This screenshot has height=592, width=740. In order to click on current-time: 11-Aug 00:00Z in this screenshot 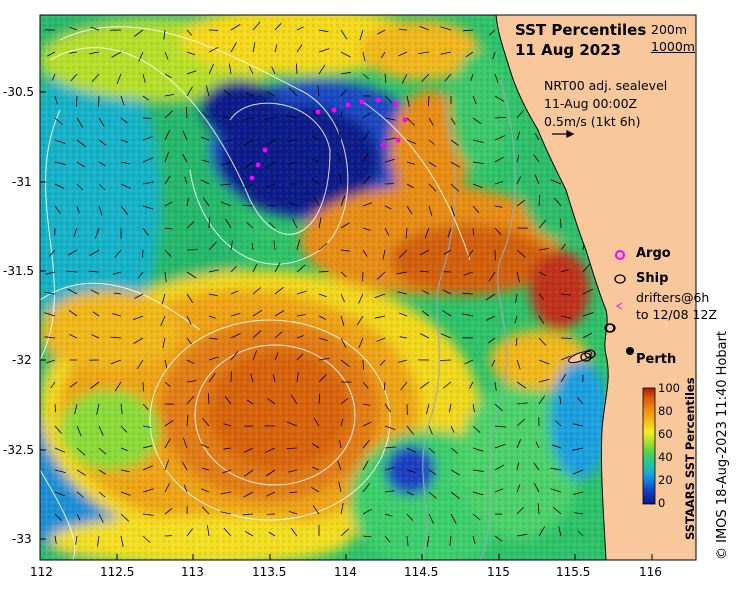, I will do `click(591, 103)`.